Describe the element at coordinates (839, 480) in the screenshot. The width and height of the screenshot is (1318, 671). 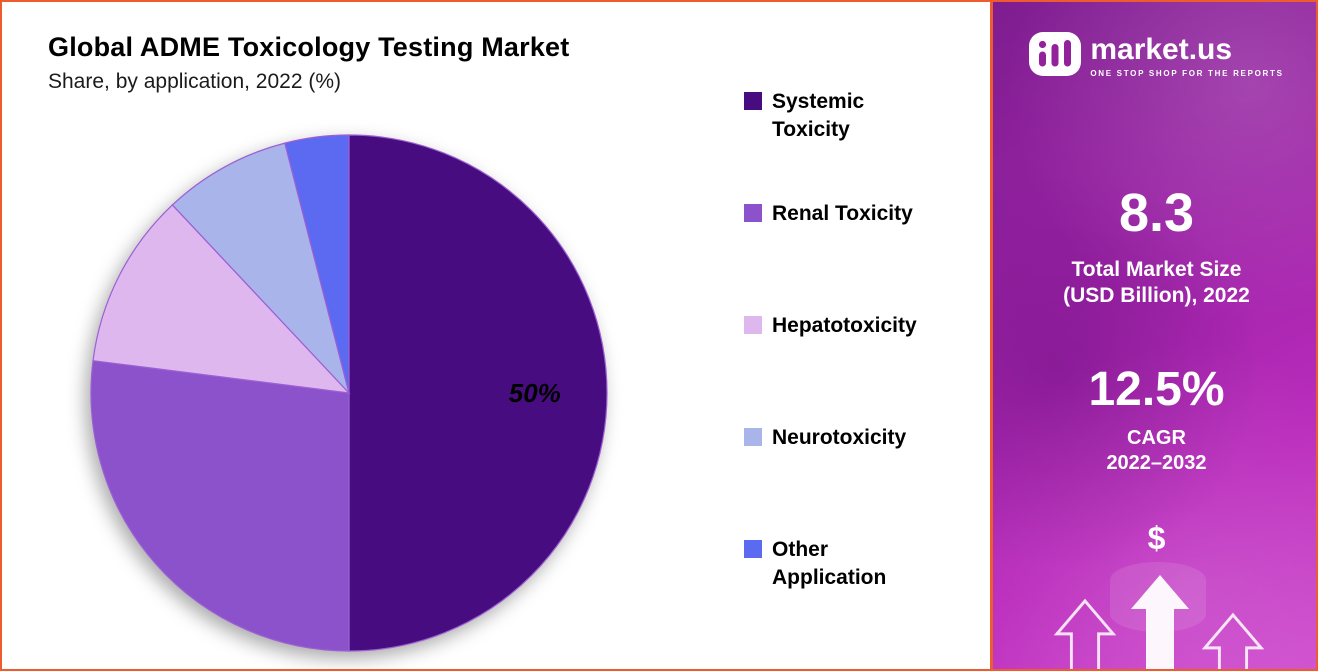
I see `legend-item-neurotoxicity: Neurotoxicity` at that location.